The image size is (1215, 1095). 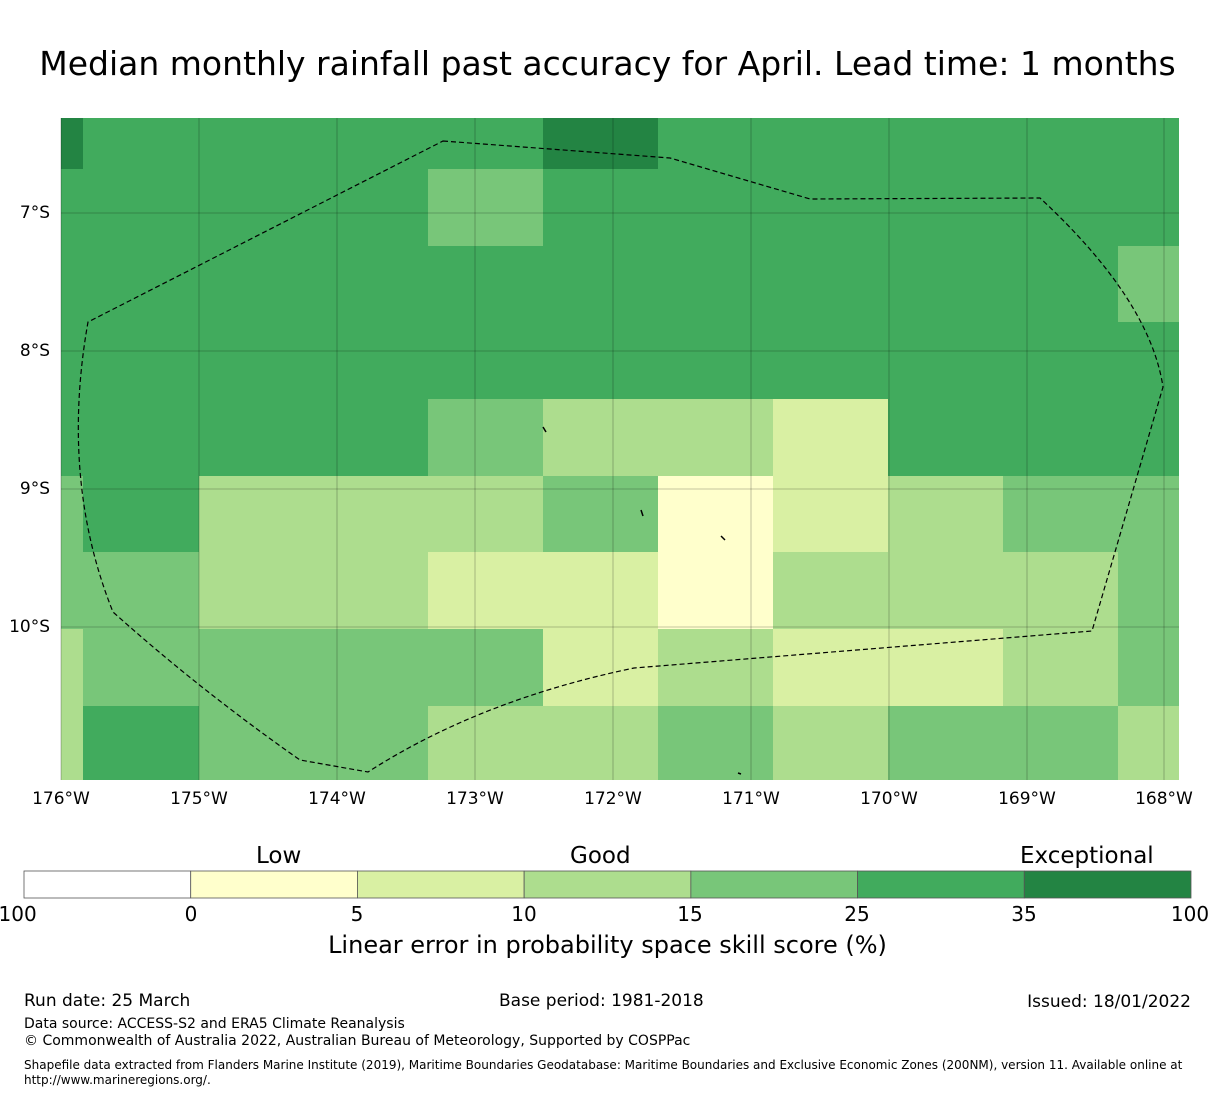 I want to click on colorbar-tick: -100, so click(x=18, y=914).